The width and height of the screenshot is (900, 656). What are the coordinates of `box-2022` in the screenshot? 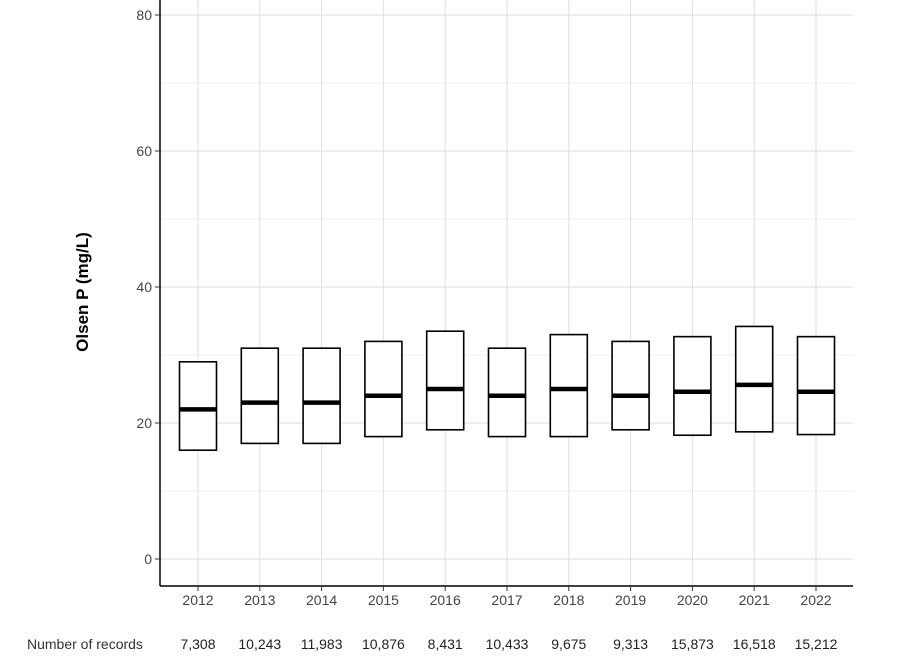 It's located at (816, 385).